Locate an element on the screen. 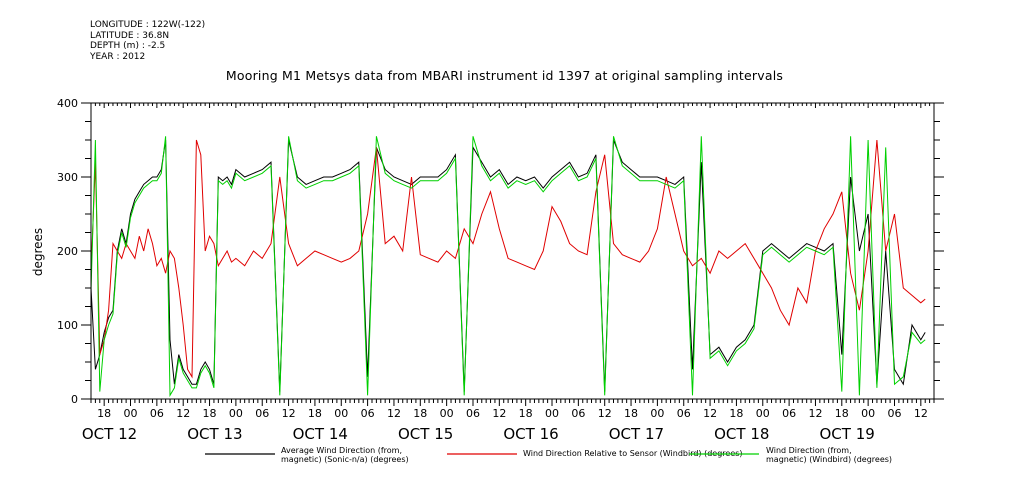 This screenshot has height=504, width=1009. legend-label-windbird-line2: magnetic) (Windbird) (degrees) is located at coordinates (829, 459).